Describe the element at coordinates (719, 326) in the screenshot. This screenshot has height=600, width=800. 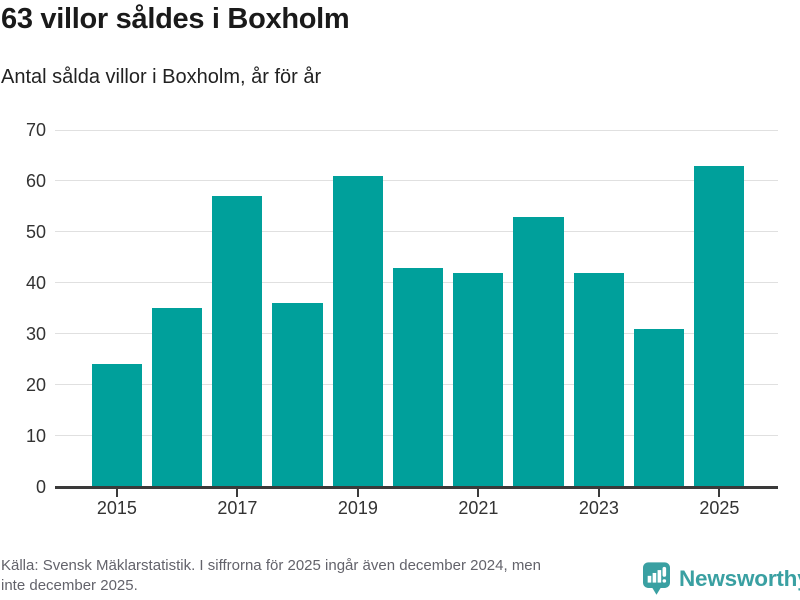
I see `bar-2025` at that location.